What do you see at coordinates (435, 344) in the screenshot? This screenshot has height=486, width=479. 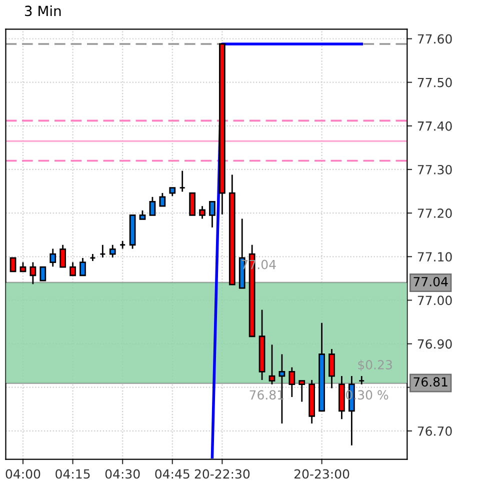 I see `y-tick-label: 76.90` at bounding box center [435, 344].